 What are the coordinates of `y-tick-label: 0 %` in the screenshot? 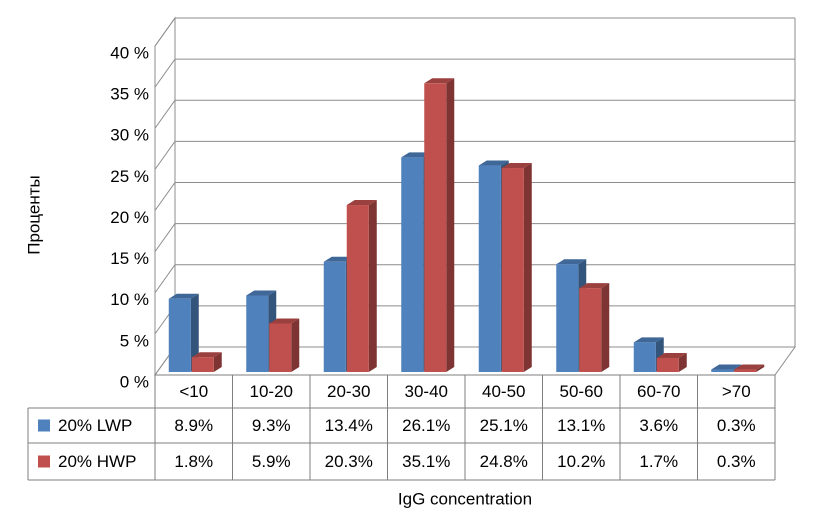 It's located at (134, 381).